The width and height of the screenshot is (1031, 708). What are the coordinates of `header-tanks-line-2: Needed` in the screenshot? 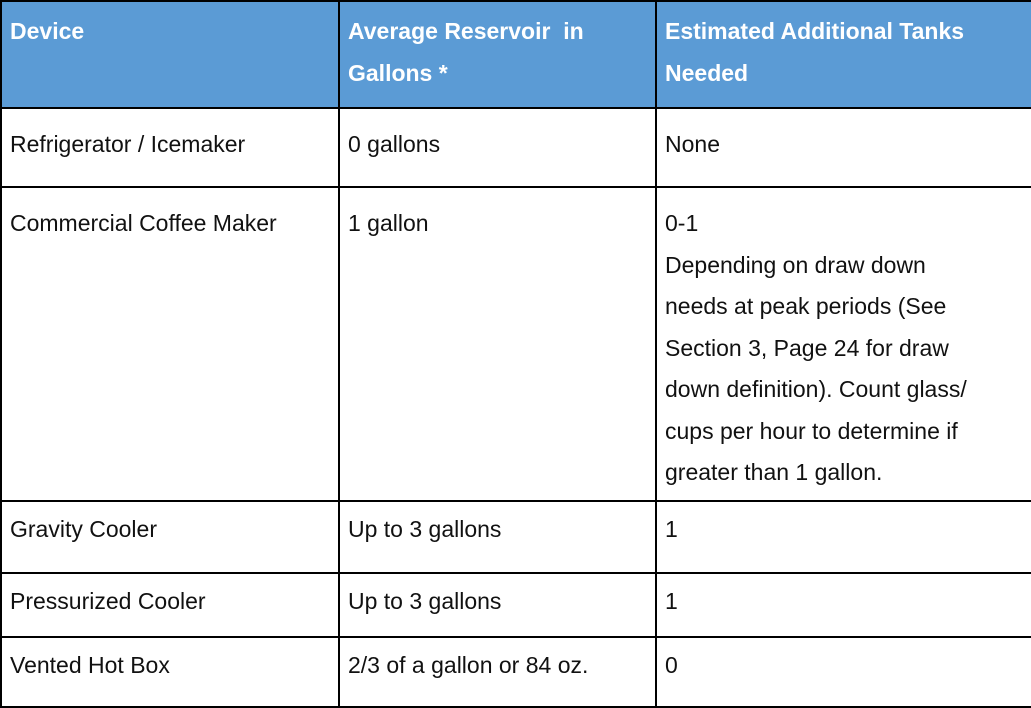 It's located at (707, 72).